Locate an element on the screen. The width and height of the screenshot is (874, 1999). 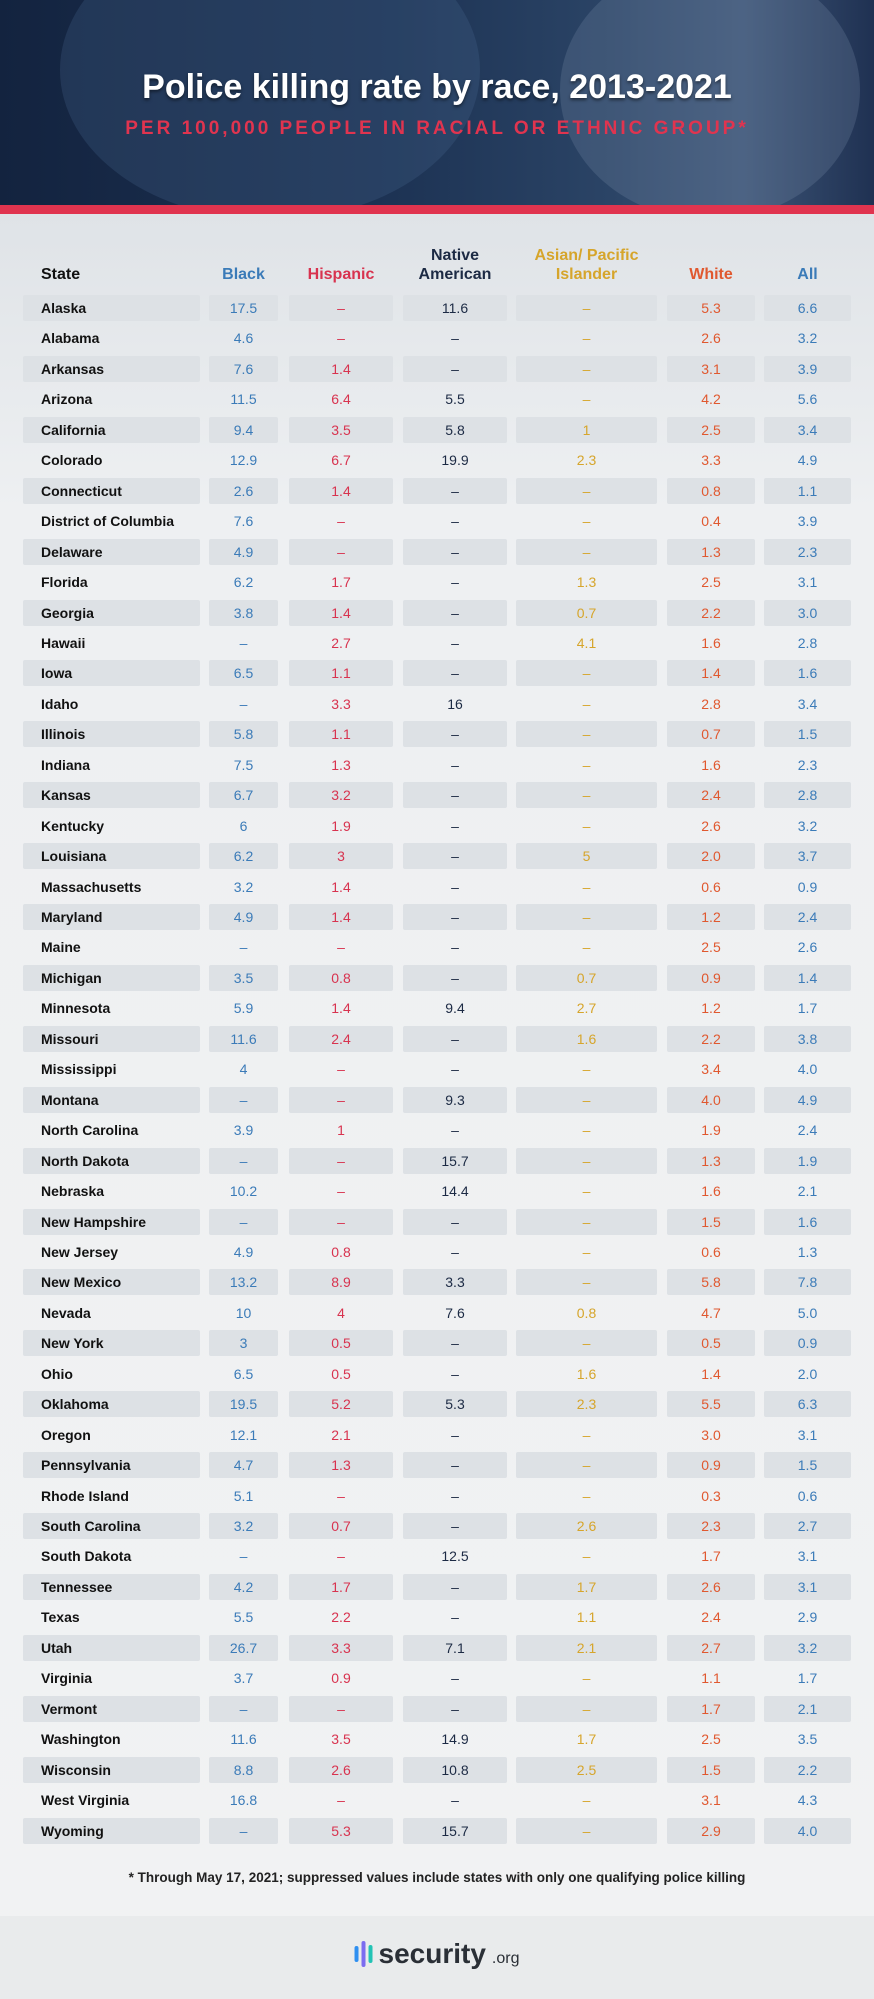
value-white: 0.6 is located at coordinates (711, 1251).